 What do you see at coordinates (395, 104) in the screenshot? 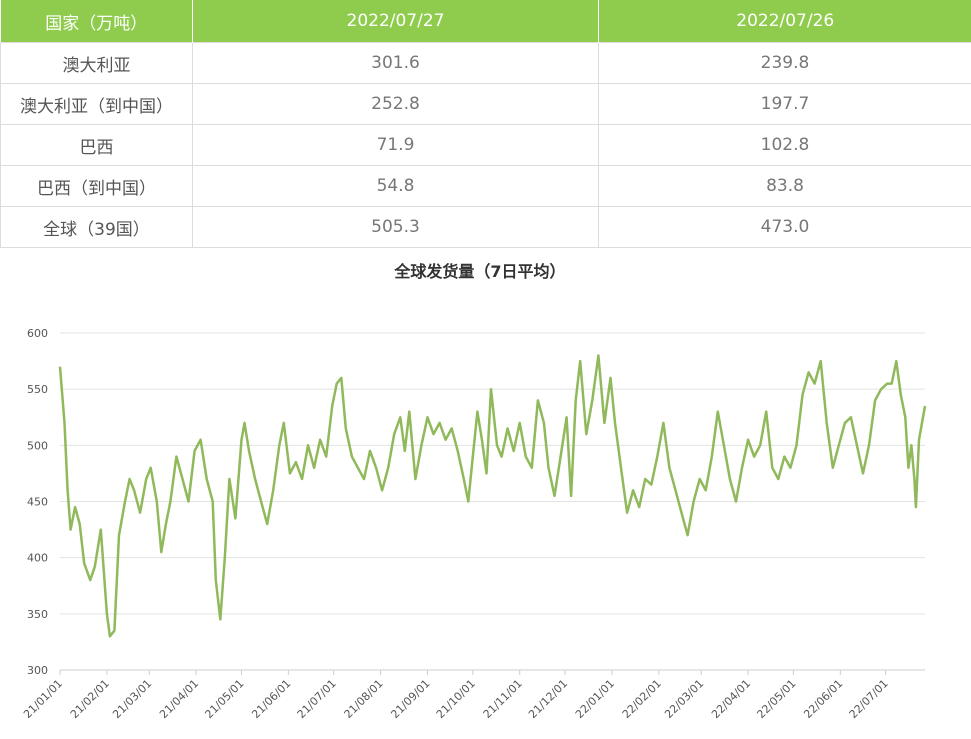
I see `row-value-1: 252.8` at bounding box center [395, 104].